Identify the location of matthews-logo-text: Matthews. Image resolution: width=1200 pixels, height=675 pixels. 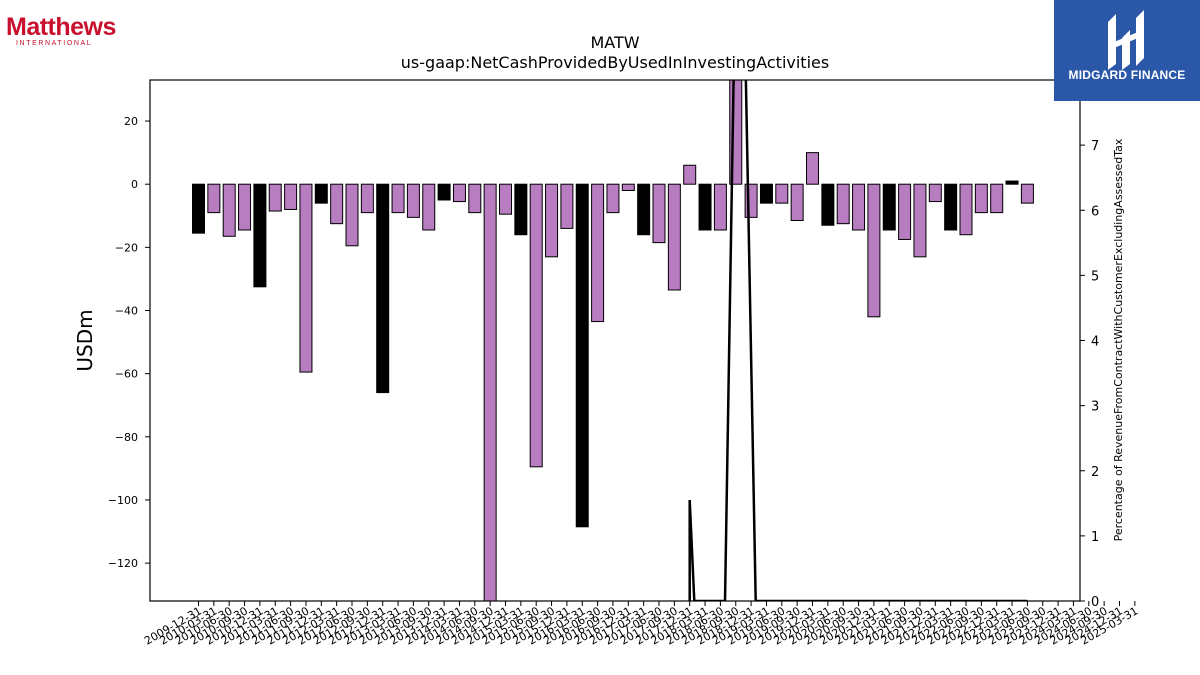
(61, 27).